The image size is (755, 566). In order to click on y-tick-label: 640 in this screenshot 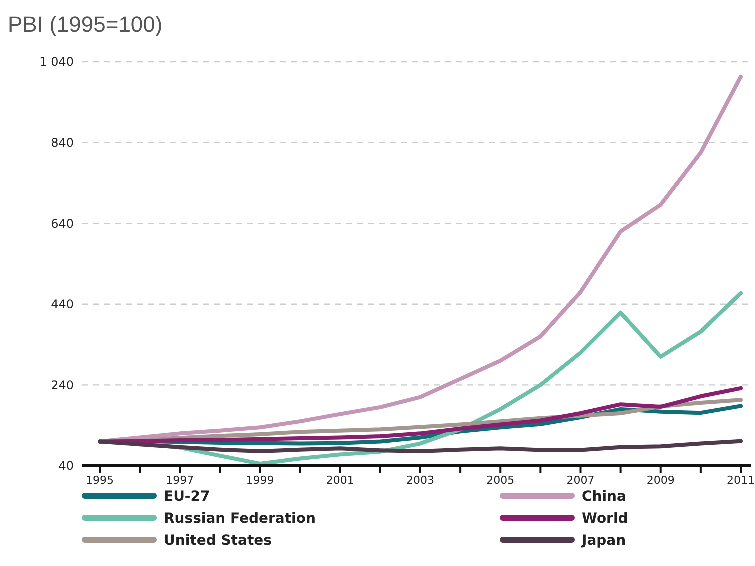, I will do `click(62, 223)`.